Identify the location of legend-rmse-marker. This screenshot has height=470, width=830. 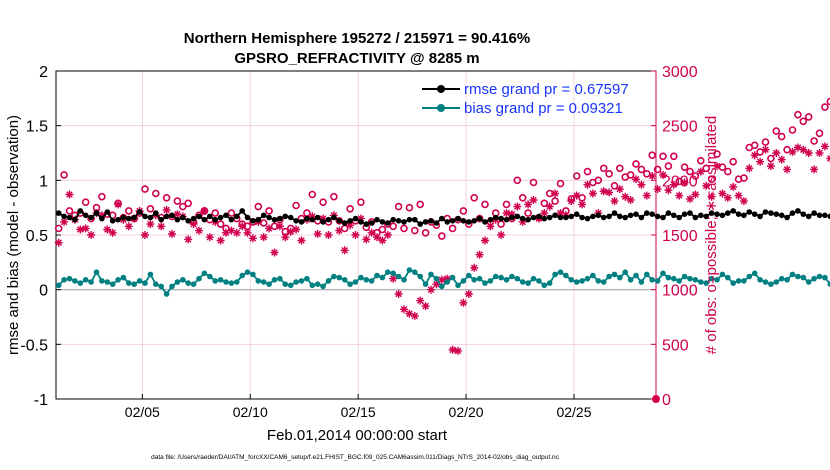
(441, 89).